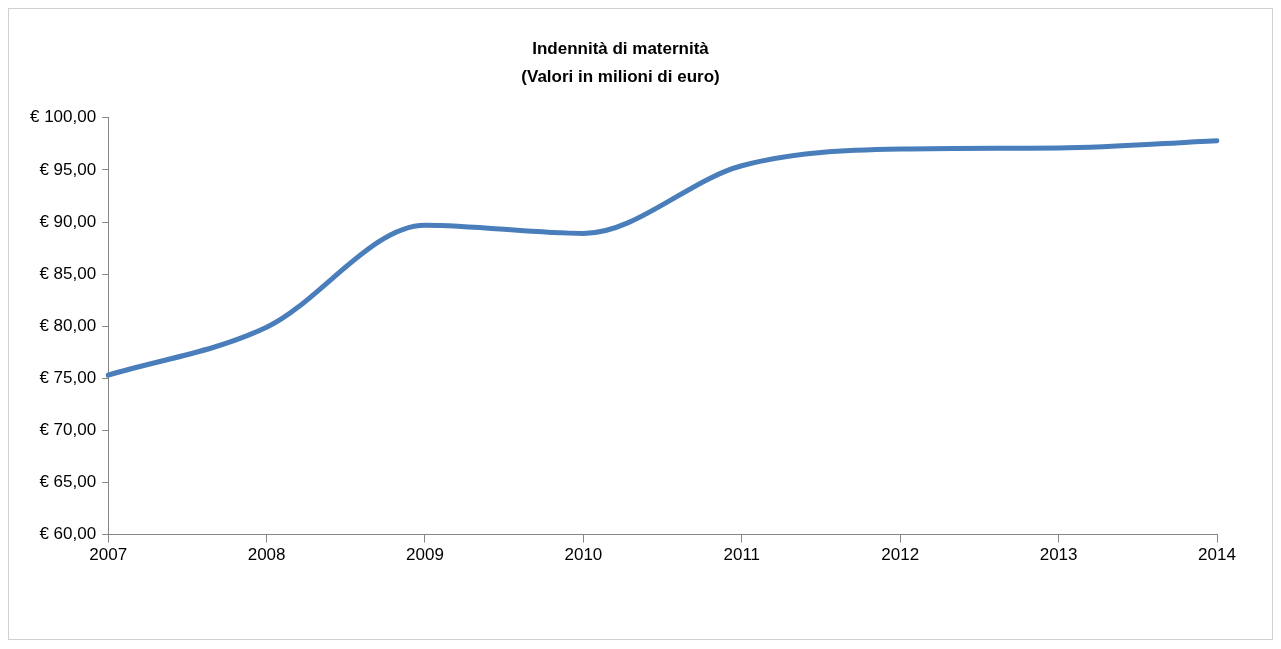 The width and height of the screenshot is (1281, 649). What do you see at coordinates (63, 117) in the screenshot?
I see `y-tick-label: € 100,00` at bounding box center [63, 117].